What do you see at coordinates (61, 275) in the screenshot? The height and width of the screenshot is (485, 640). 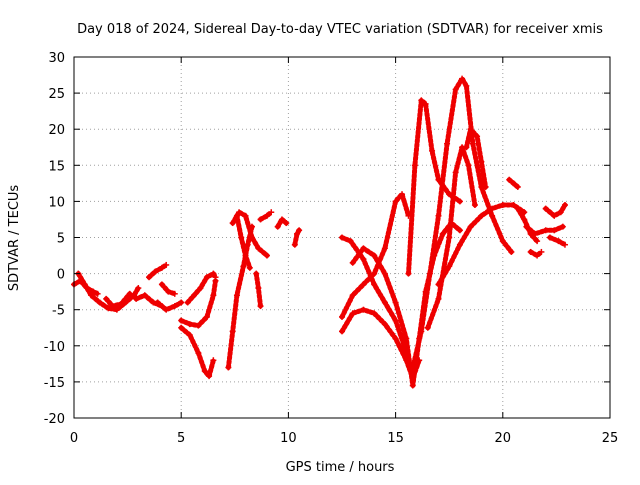 I see `y-tick-label: 0` at bounding box center [61, 275].